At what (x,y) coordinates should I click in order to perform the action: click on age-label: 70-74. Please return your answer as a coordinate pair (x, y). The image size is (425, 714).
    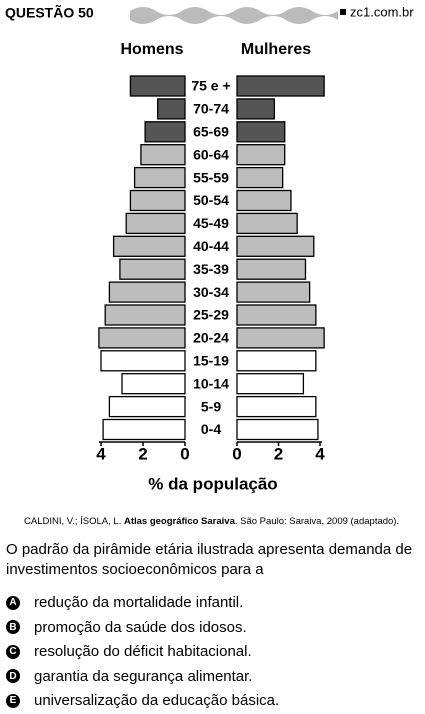
    Looking at the image, I should click on (211, 109).